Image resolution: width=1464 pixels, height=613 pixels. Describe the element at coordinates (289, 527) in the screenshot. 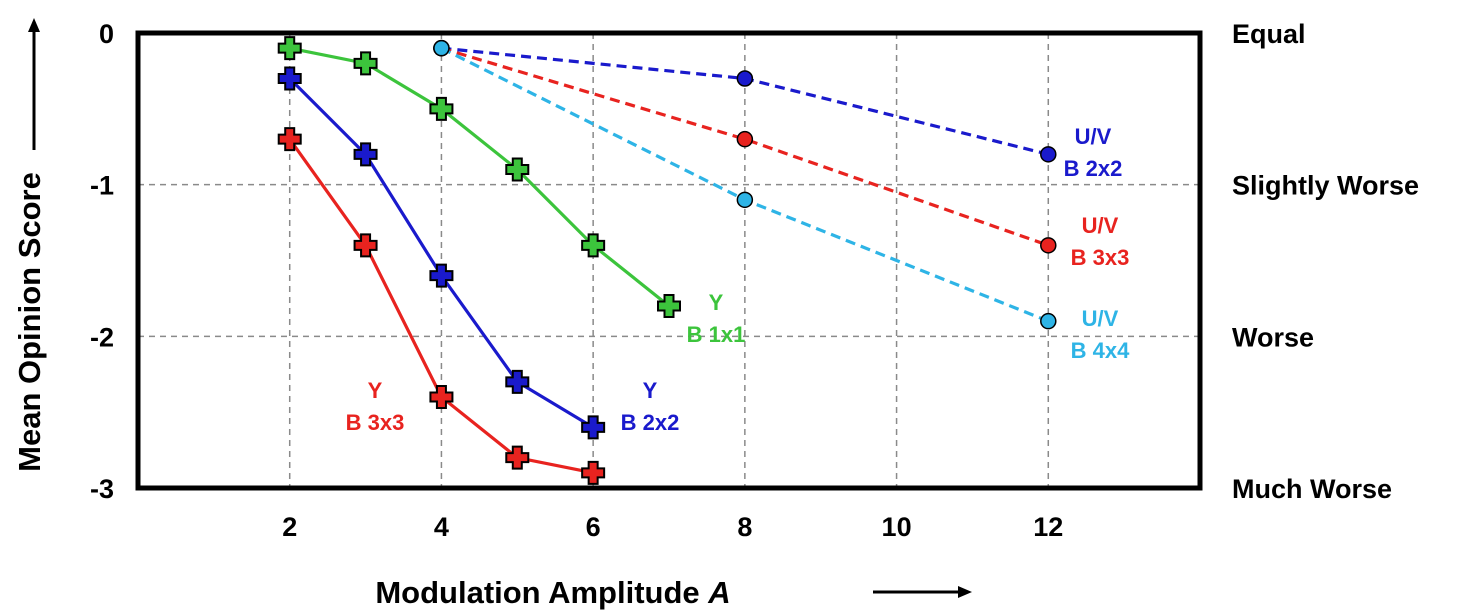

I see `x-tick-label: 2` at that location.